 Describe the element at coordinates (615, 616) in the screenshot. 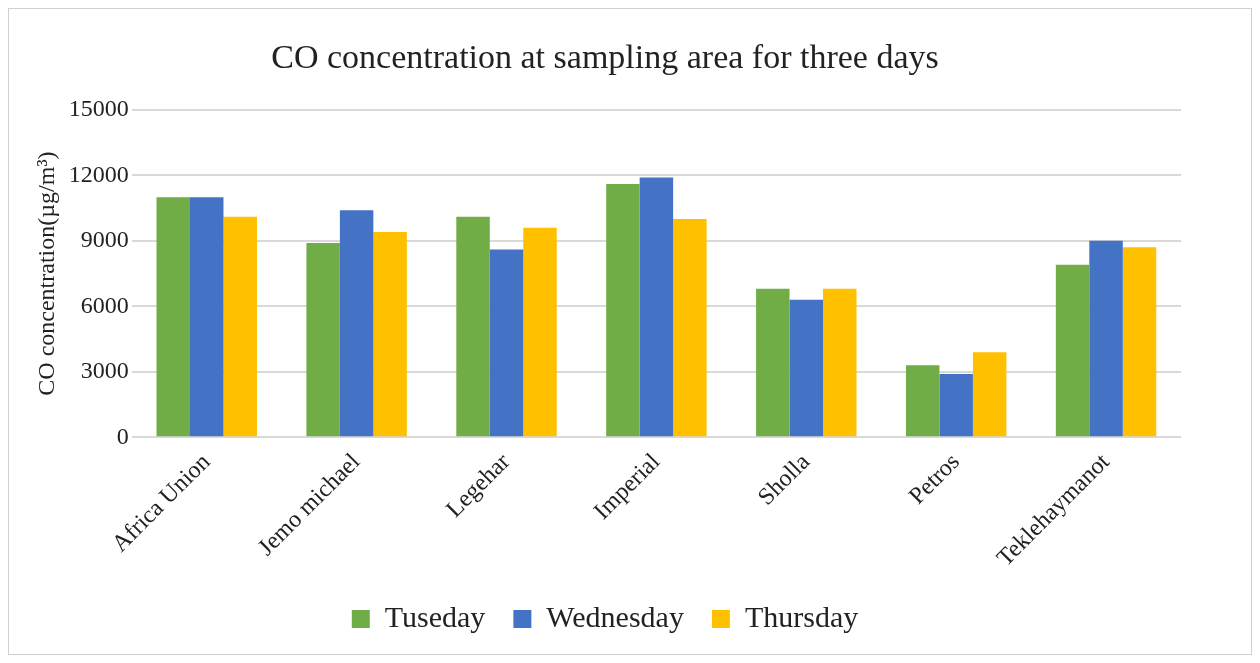

I see `legend-label: Wednesday` at that location.